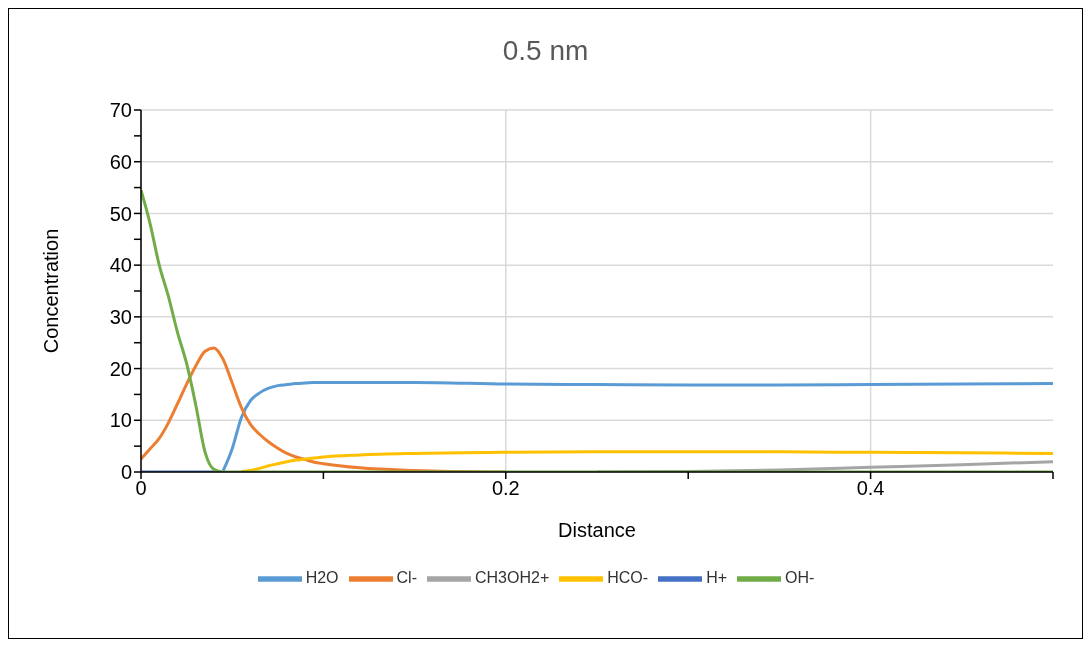 The image size is (1091, 647). I want to click on x-tick-label: 0, so click(141, 488).